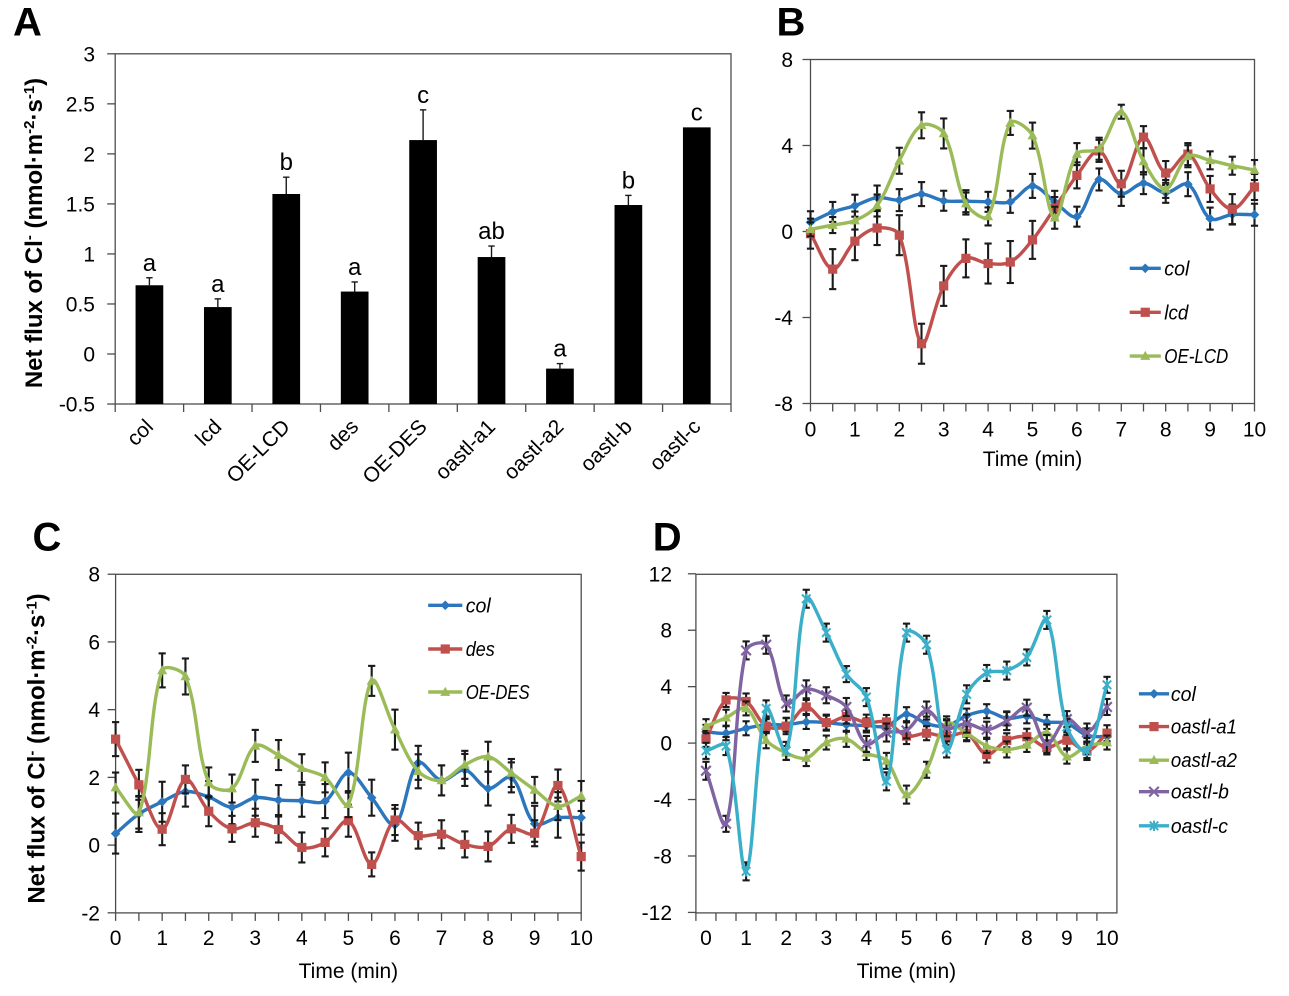 This screenshot has width=1289, height=996. I want to click on svg-text: Net flux of Cl- (nmol·m-2·s-1), so click(34, 233).